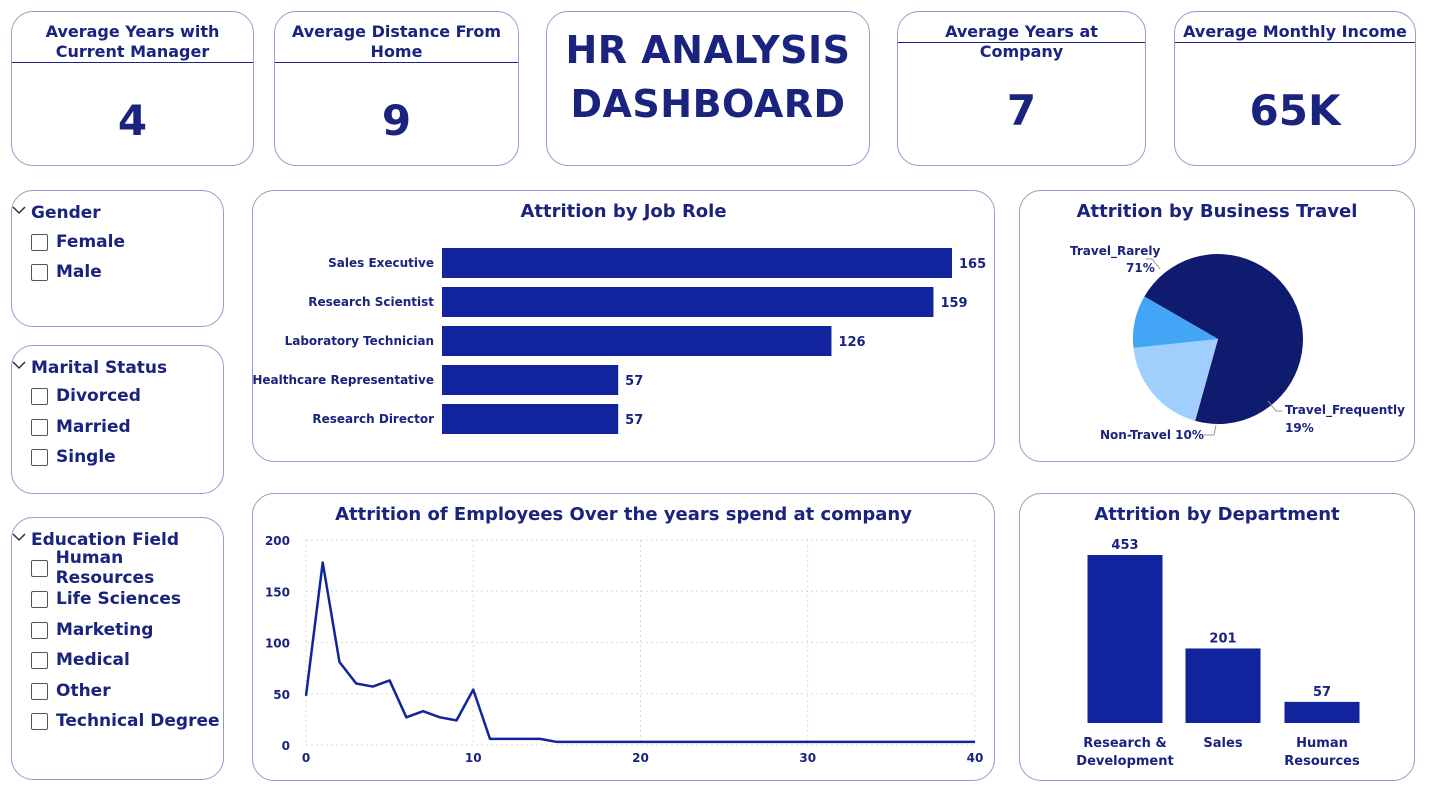 The height and width of the screenshot is (797, 1433). What do you see at coordinates (623, 211) in the screenshot?
I see `chart-title: Attrition by Job Role` at bounding box center [623, 211].